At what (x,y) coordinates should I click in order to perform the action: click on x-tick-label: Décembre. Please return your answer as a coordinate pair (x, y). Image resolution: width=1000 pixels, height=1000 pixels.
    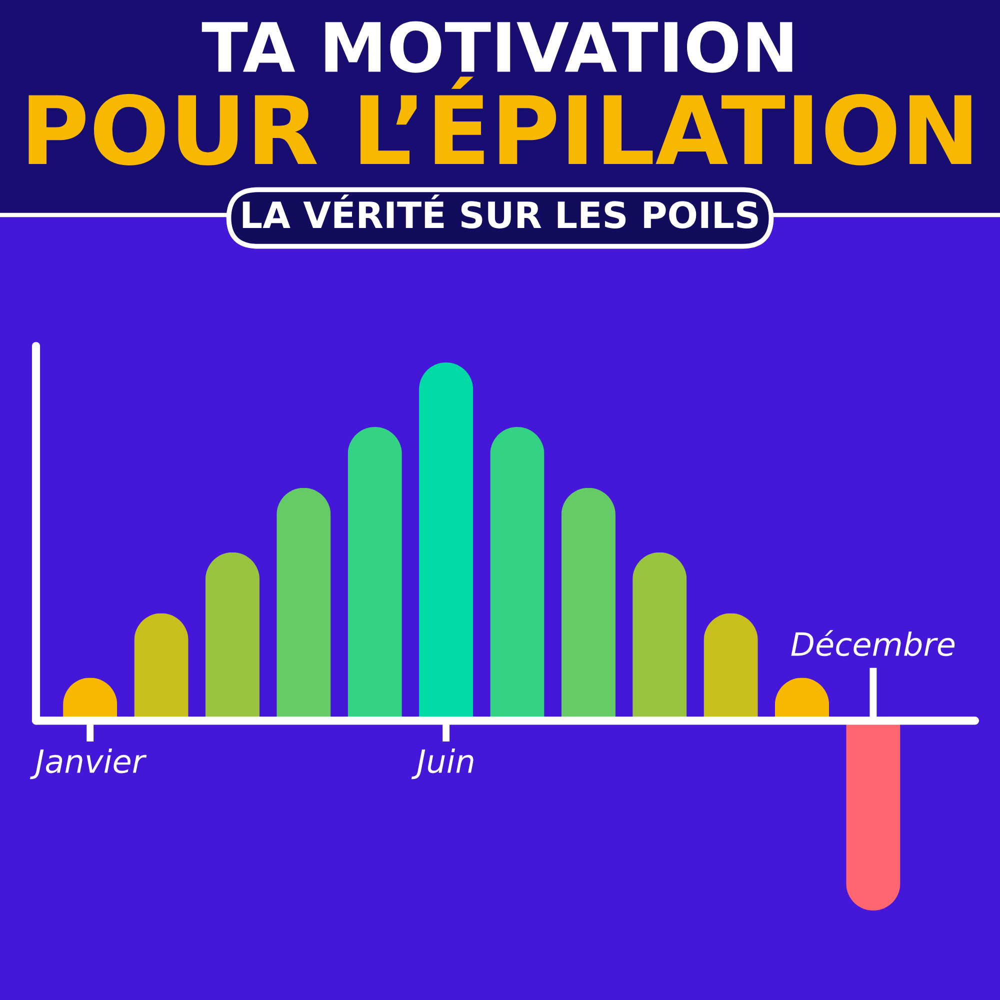
    Looking at the image, I should click on (873, 643).